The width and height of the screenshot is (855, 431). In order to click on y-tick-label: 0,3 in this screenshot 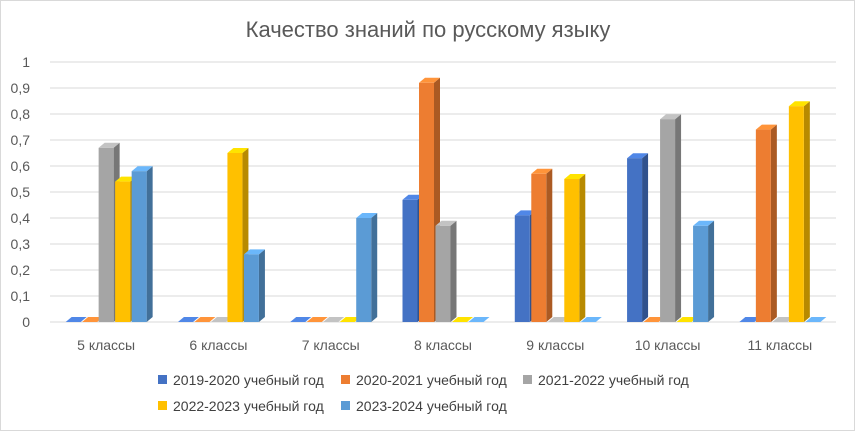, I will do `click(21, 244)`.